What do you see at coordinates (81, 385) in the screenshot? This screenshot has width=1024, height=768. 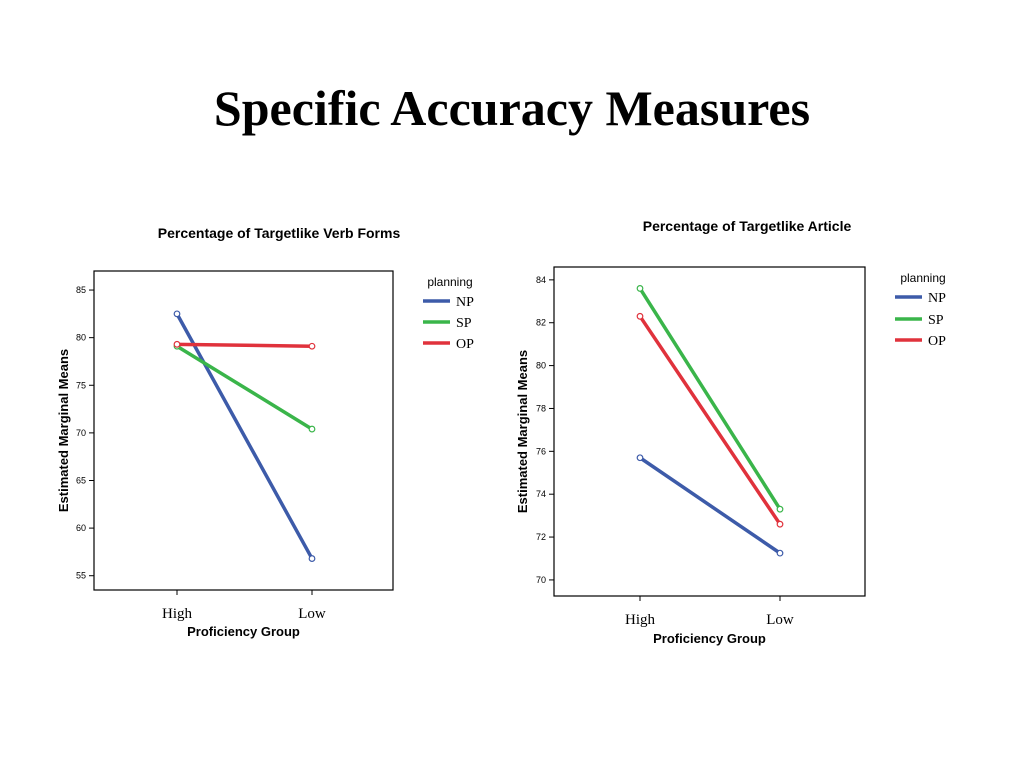 I see `y-tick-label: 75` at bounding box center [81, 385].